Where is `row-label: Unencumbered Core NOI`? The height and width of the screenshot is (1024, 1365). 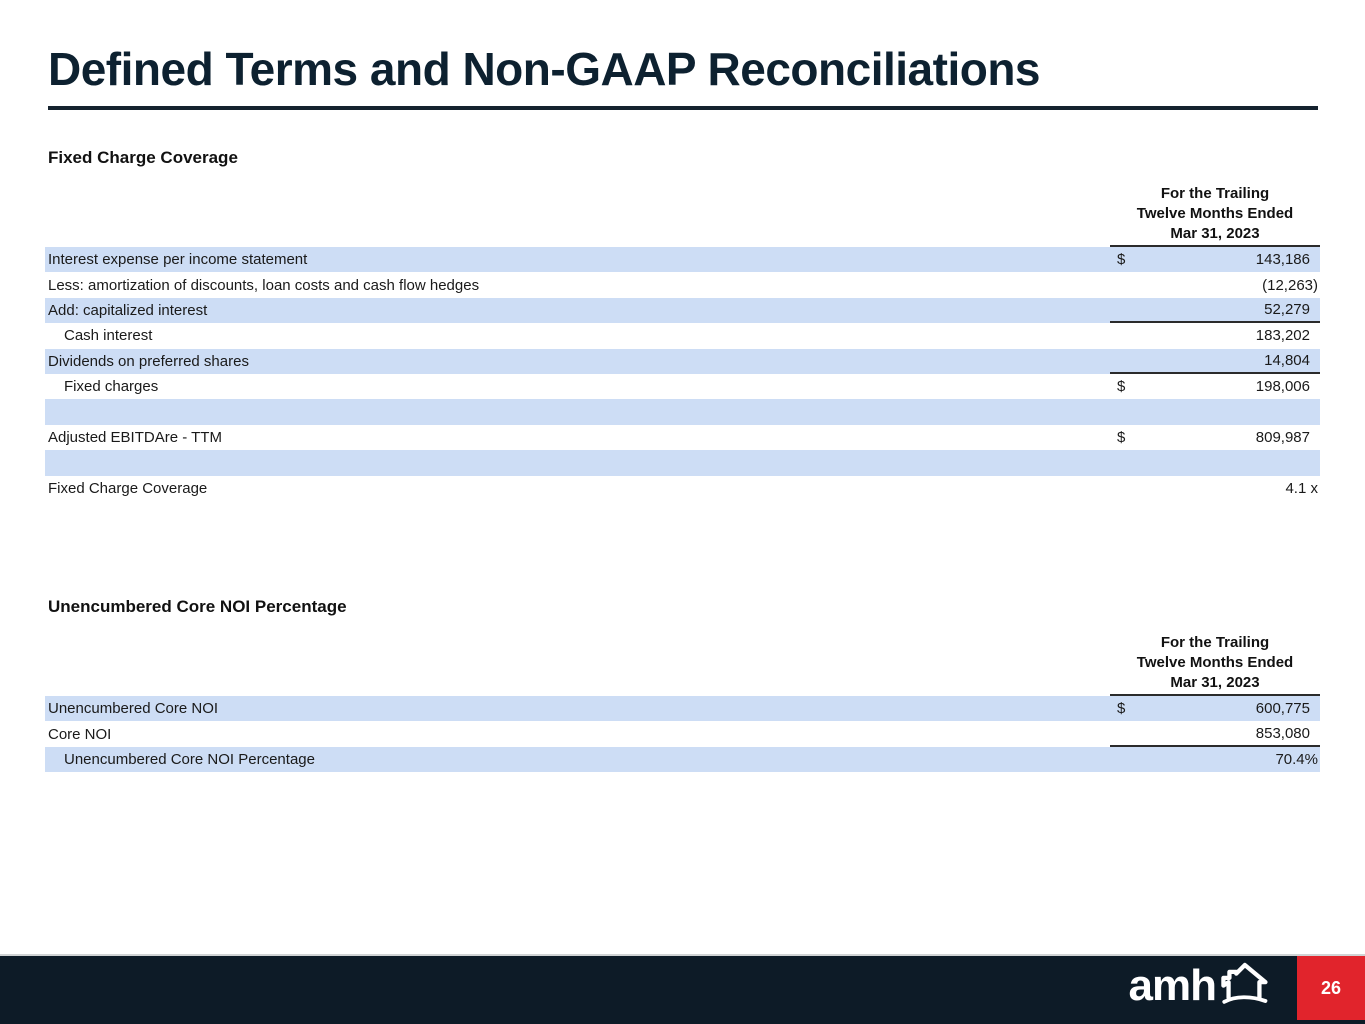 row-label: Unencumbered Core NOI is located at coordinates (133, 709).